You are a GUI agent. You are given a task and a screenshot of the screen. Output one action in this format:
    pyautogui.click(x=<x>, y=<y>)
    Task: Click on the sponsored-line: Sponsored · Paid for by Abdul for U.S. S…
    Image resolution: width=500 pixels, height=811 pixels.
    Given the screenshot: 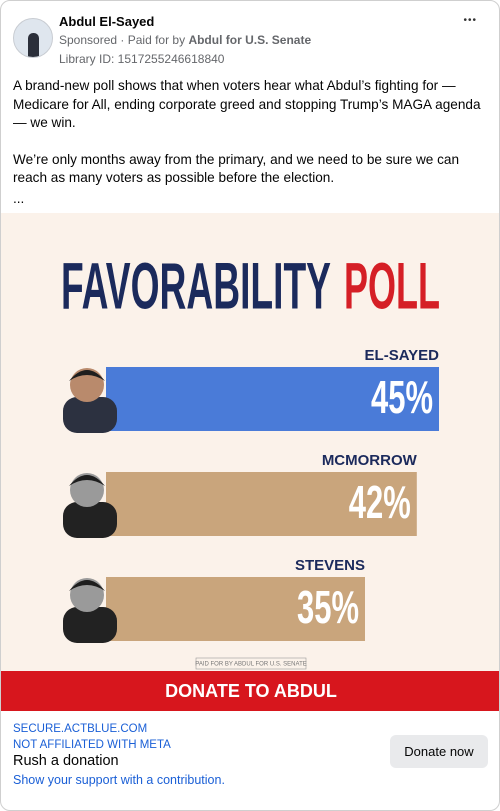 What is the action you would take?
    pyautogui.click(x=185, y=40)
    